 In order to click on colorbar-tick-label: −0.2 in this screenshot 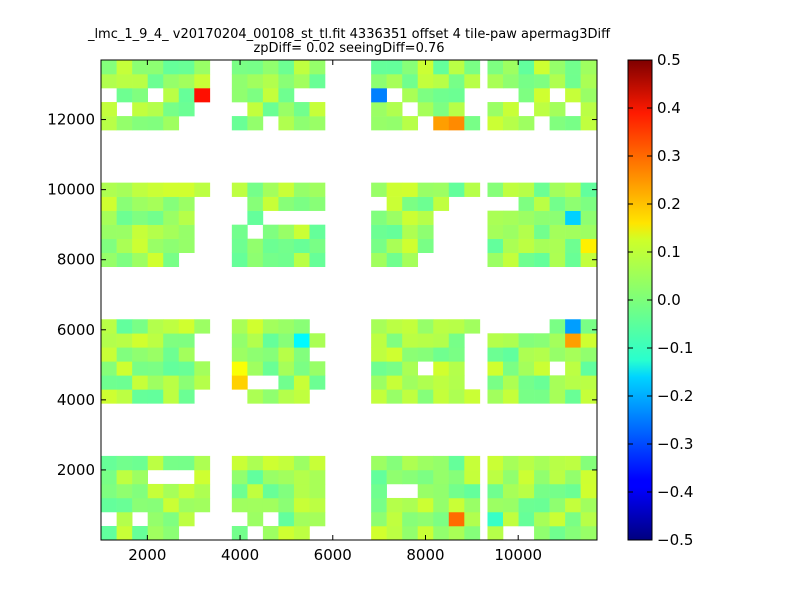, I will do `click(675, 396)`.